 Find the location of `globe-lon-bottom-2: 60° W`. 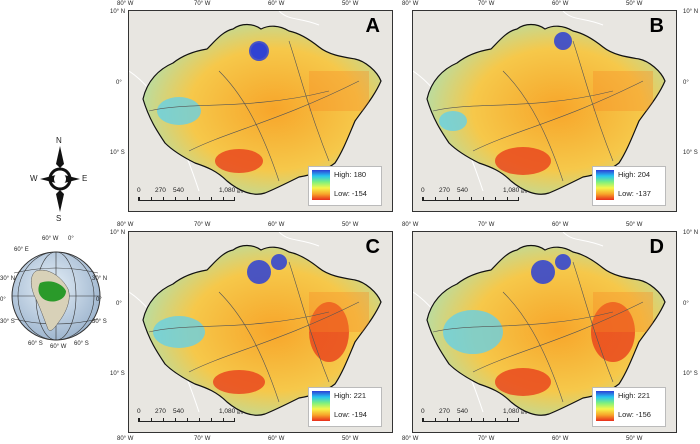

globe-lon-bottom-2: 60° W is located at coordinates (58, 347).